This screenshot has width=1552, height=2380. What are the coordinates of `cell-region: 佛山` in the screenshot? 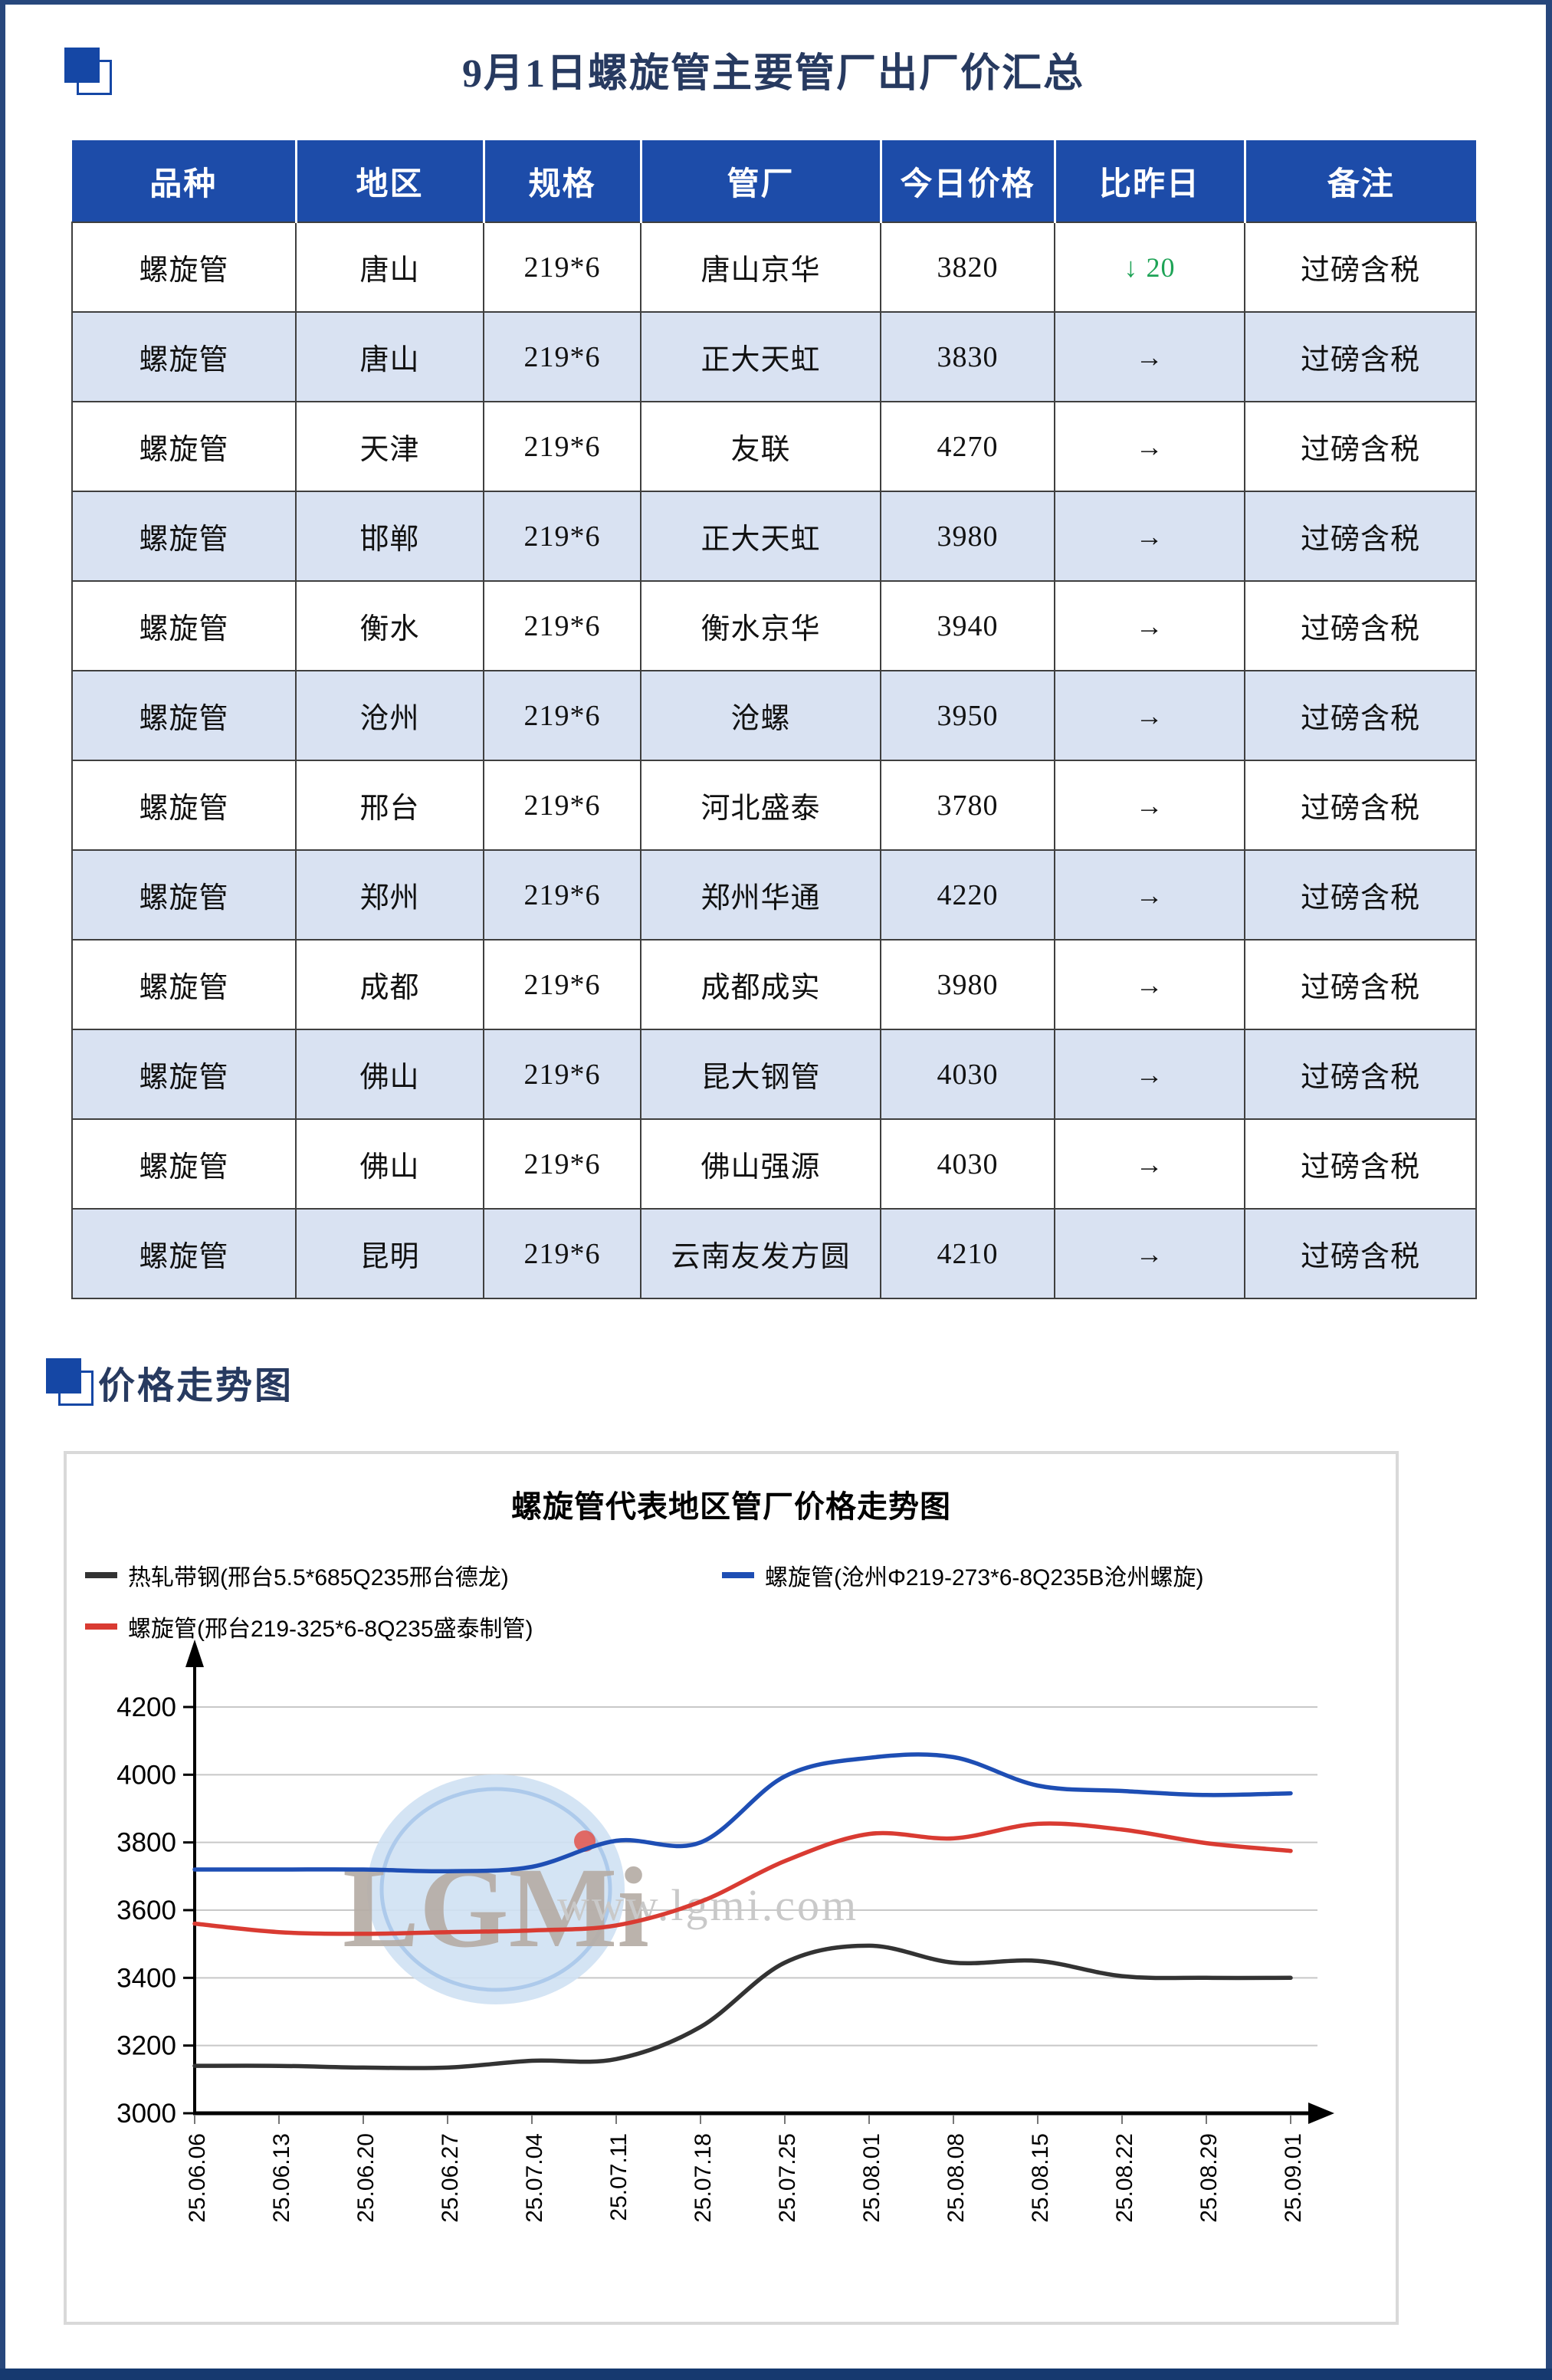 It's located at (389, 1164).